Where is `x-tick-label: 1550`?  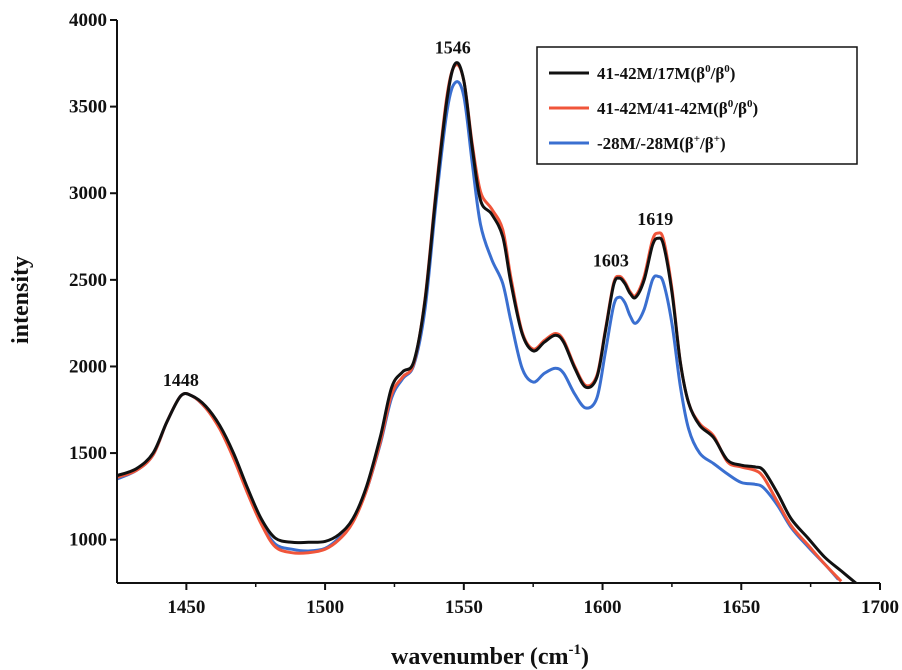
x-tick-label: 1550 is located at coordinates (464, 607).